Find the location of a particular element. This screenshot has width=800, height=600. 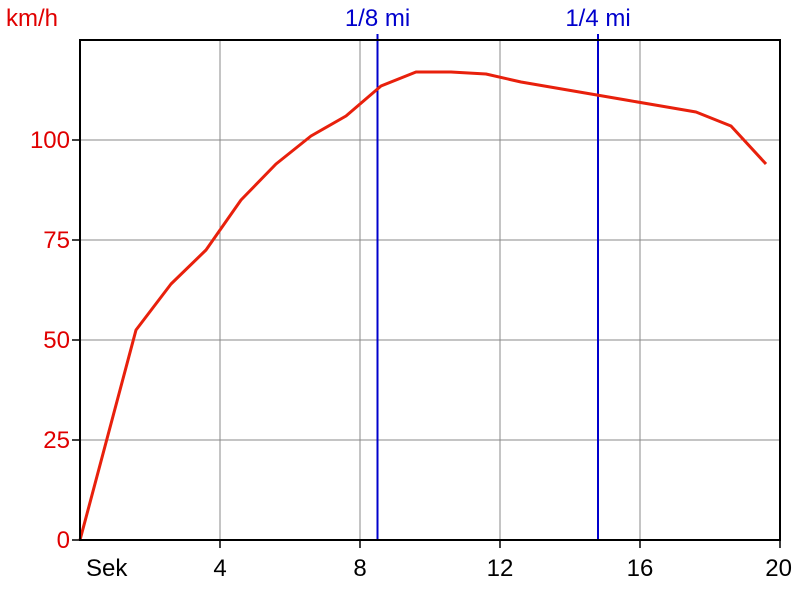

x-tick-label-2: 12 is located at coordinates (500, 568).